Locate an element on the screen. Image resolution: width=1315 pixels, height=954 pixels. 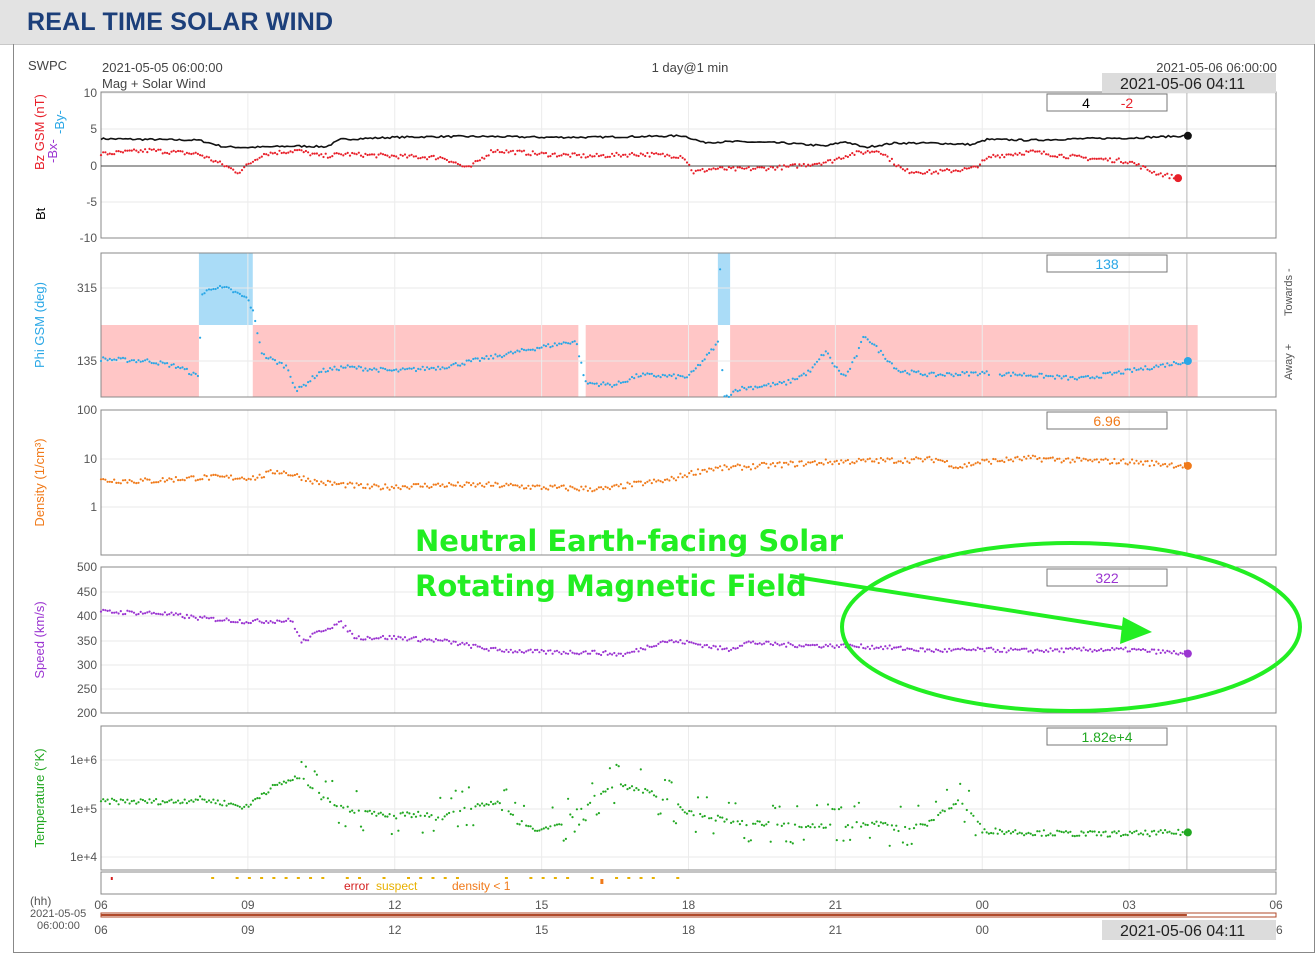
x-tick-label-top: 12 is located at coordinates (395, 905).